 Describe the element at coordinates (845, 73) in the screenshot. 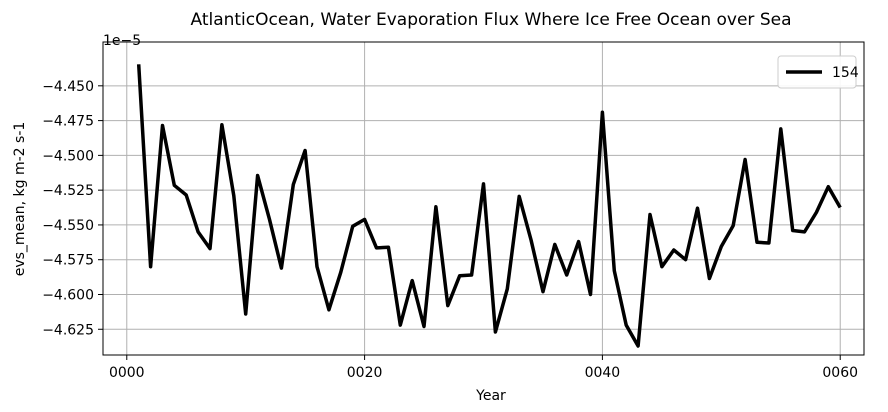

I see `legend-label: 154` at that location.